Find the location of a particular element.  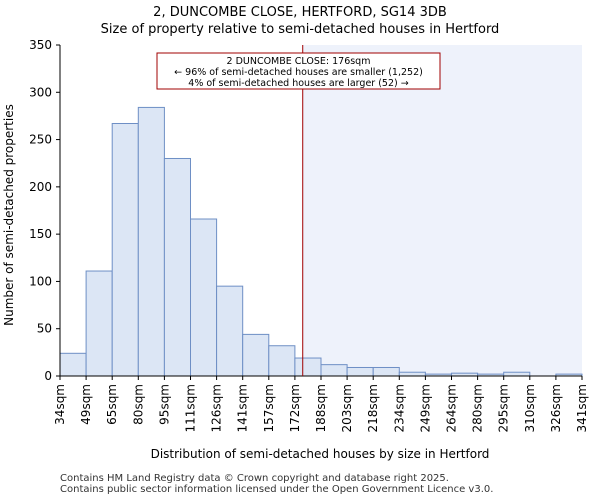

x-tick-label: 188sqm is located at coordinates (321, 408).